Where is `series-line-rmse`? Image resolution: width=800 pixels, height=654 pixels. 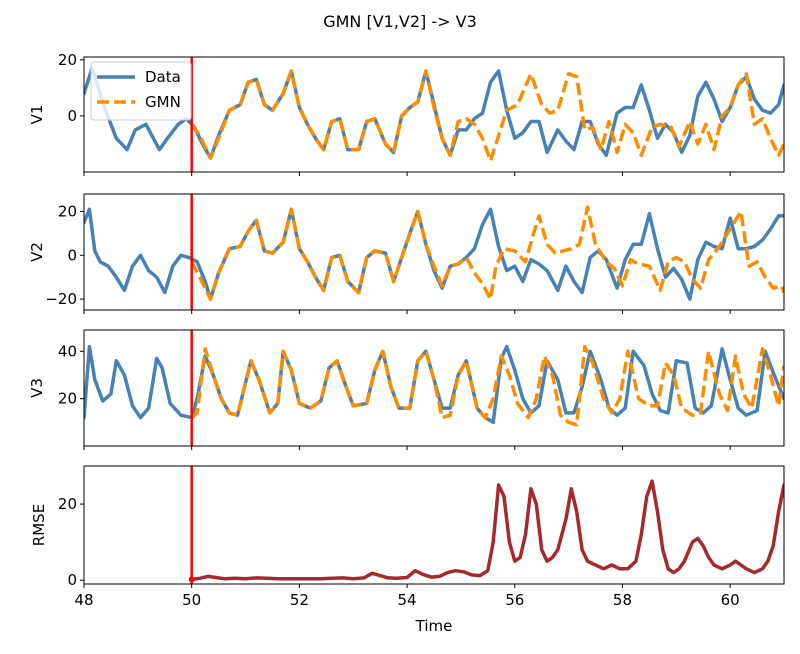 series-line-rmse is located at coordinates (486, 530).